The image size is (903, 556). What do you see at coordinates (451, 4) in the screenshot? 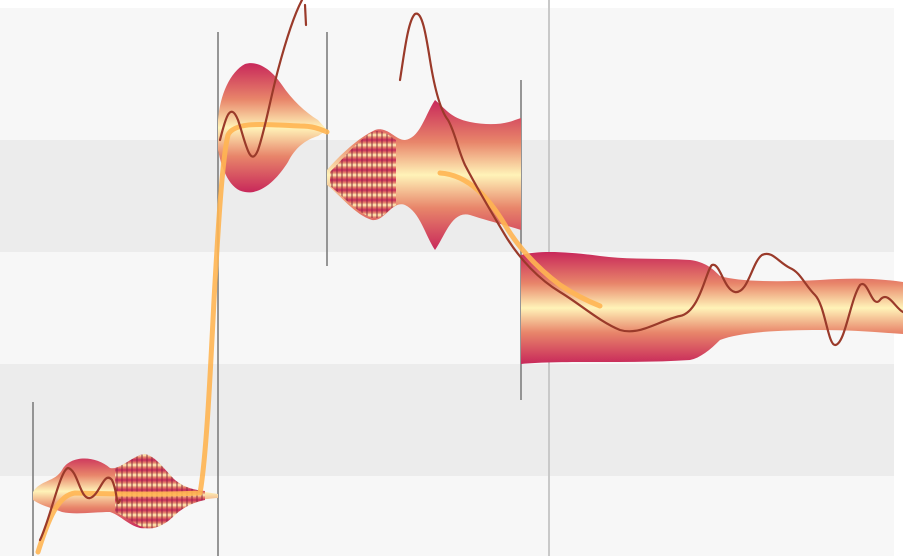
I see `ruler-strip` at bounding box center [451, 4].